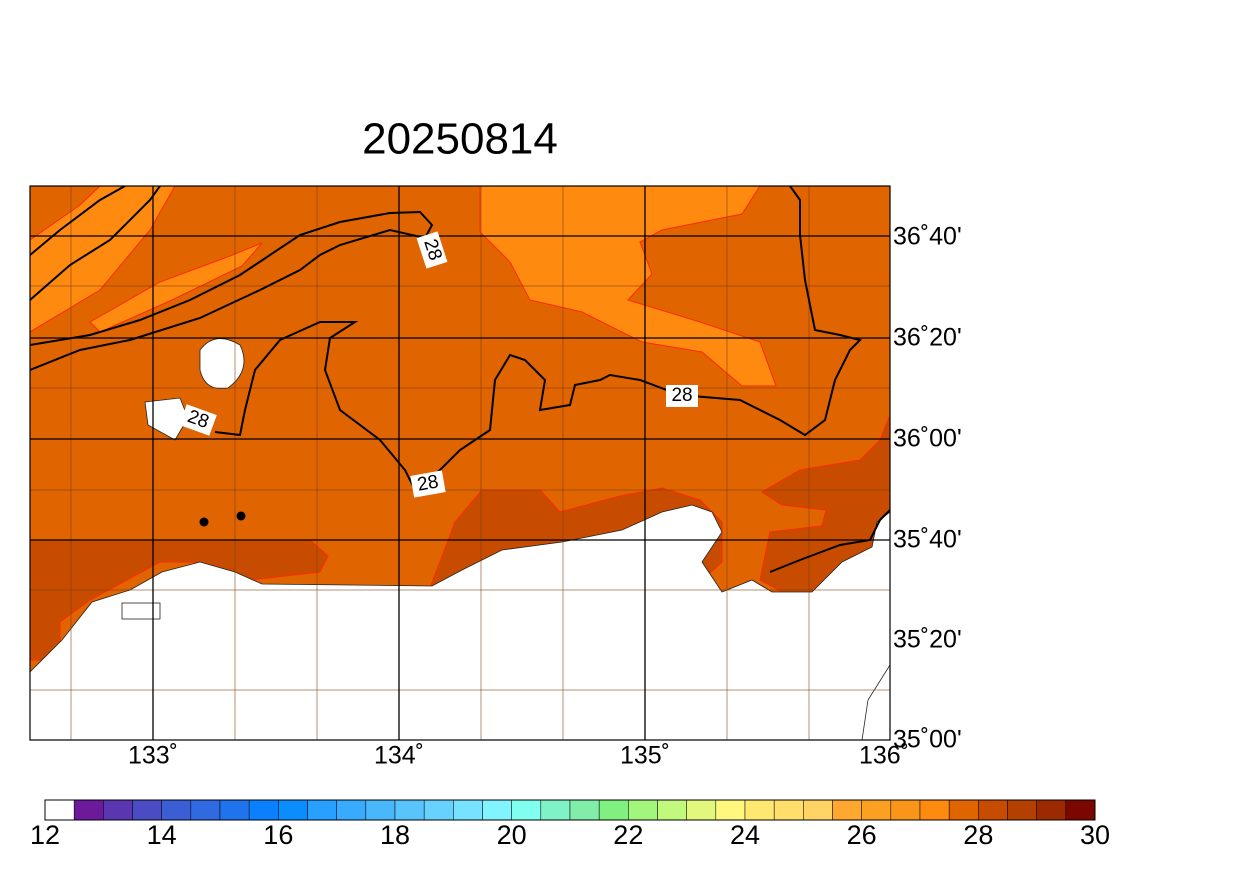 This screenshot has width=1237, height=875. I want to click on colorbar-frame, so click(570, 810).